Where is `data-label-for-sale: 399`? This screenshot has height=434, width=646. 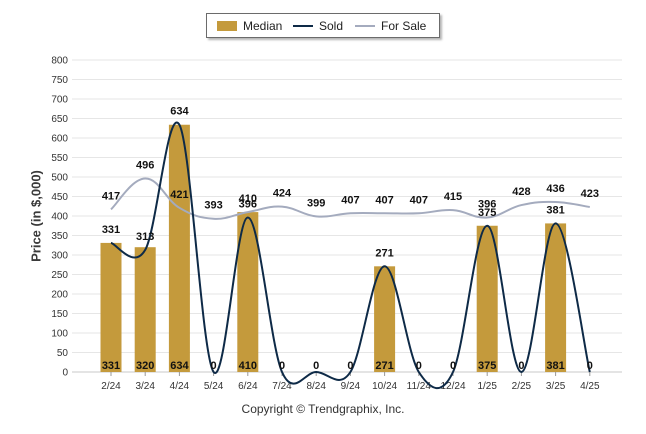
data-label-for-sale: 399 is located at coordinates (316, 203).